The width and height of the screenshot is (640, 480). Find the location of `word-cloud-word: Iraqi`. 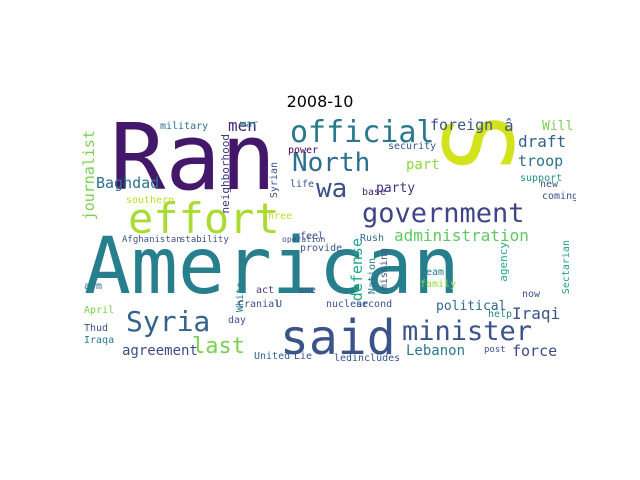

word-cloud-word: Iraqi is located at coordinates (536, 313).